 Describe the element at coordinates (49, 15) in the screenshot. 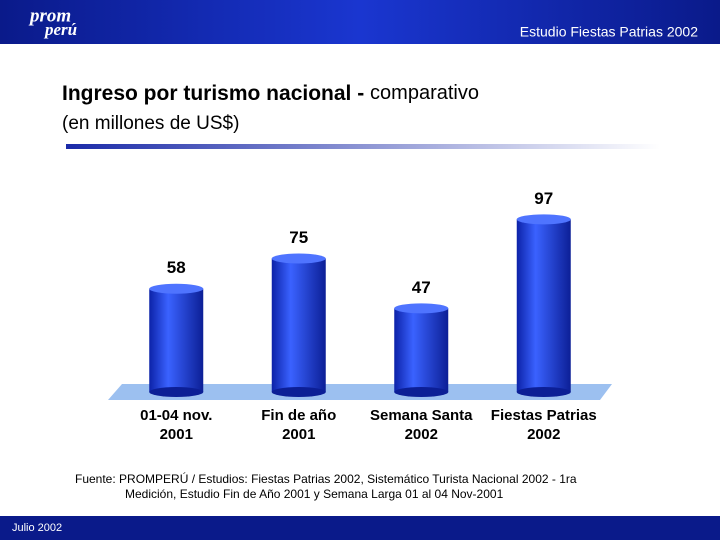

I see `logo: prom` at that location.